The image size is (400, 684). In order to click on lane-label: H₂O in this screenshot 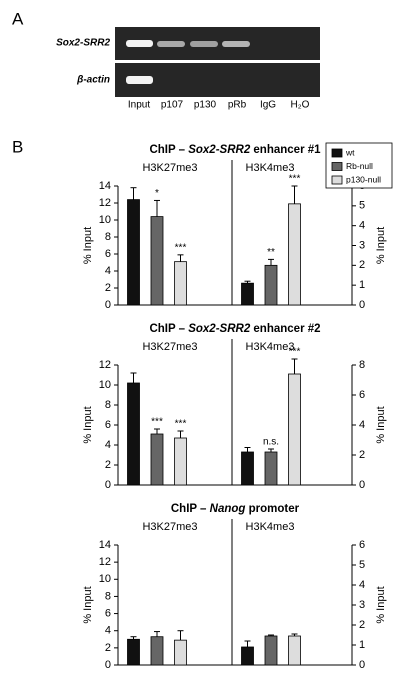, I will do `click(300, 105)`.